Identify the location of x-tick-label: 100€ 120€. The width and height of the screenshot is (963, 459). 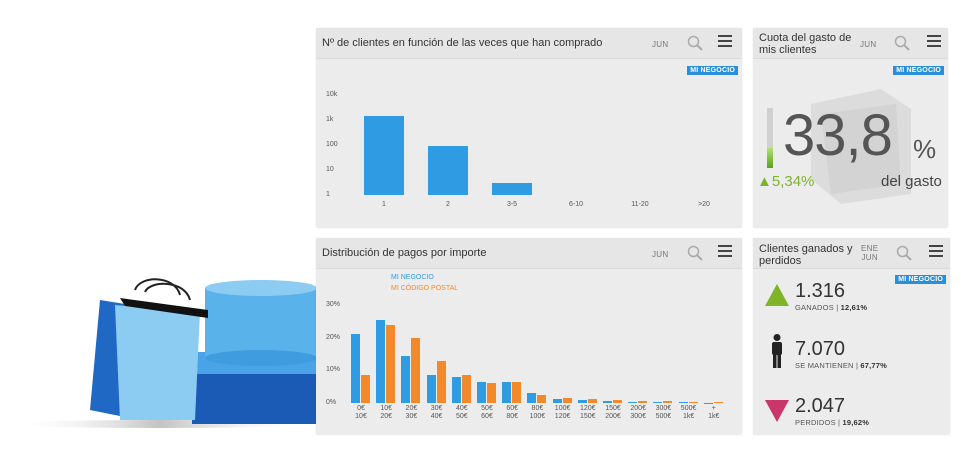
(563, 413).